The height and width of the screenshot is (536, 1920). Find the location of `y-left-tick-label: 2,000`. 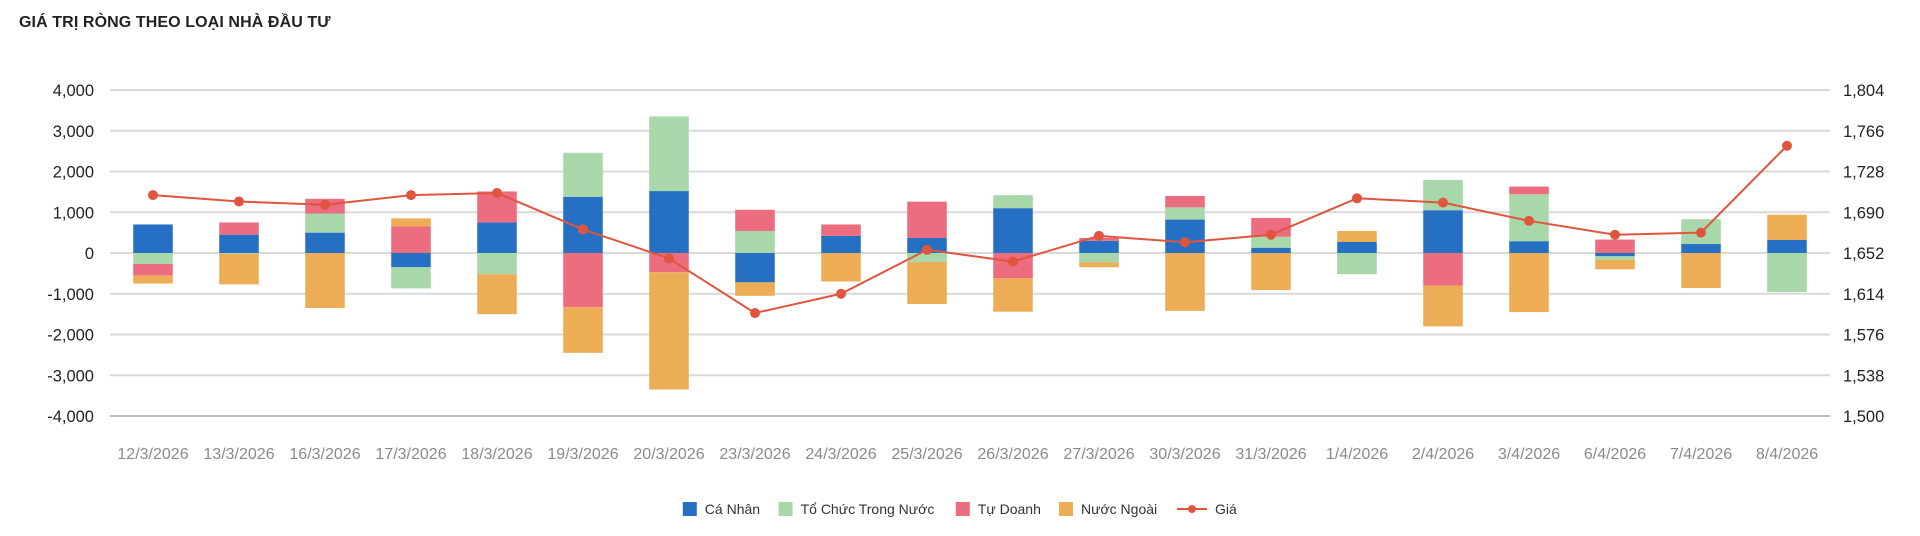

y-left-tick-label: 2,000 is located at coordinates (73, 173).